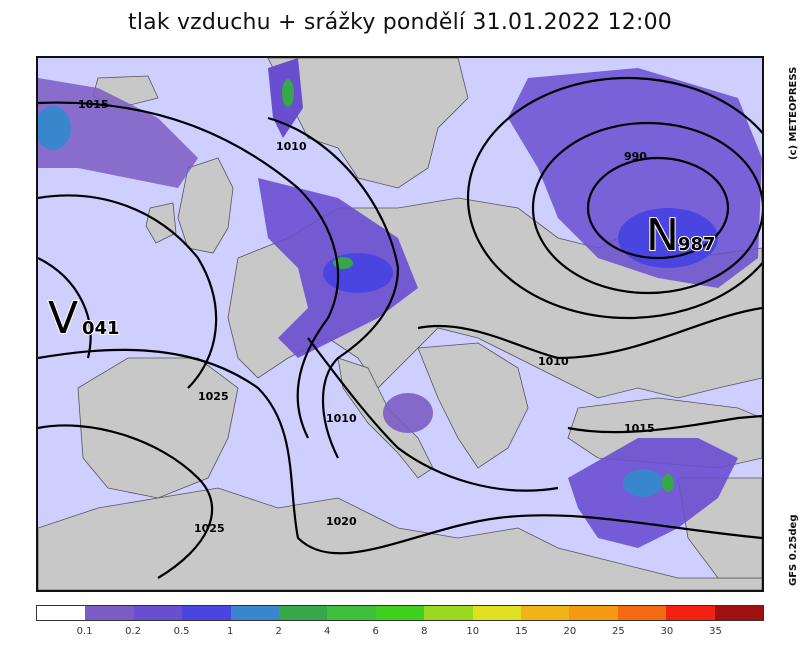 The image size is (800, 650). I want to click on low-pressure-value: 987, so click(697, 244).